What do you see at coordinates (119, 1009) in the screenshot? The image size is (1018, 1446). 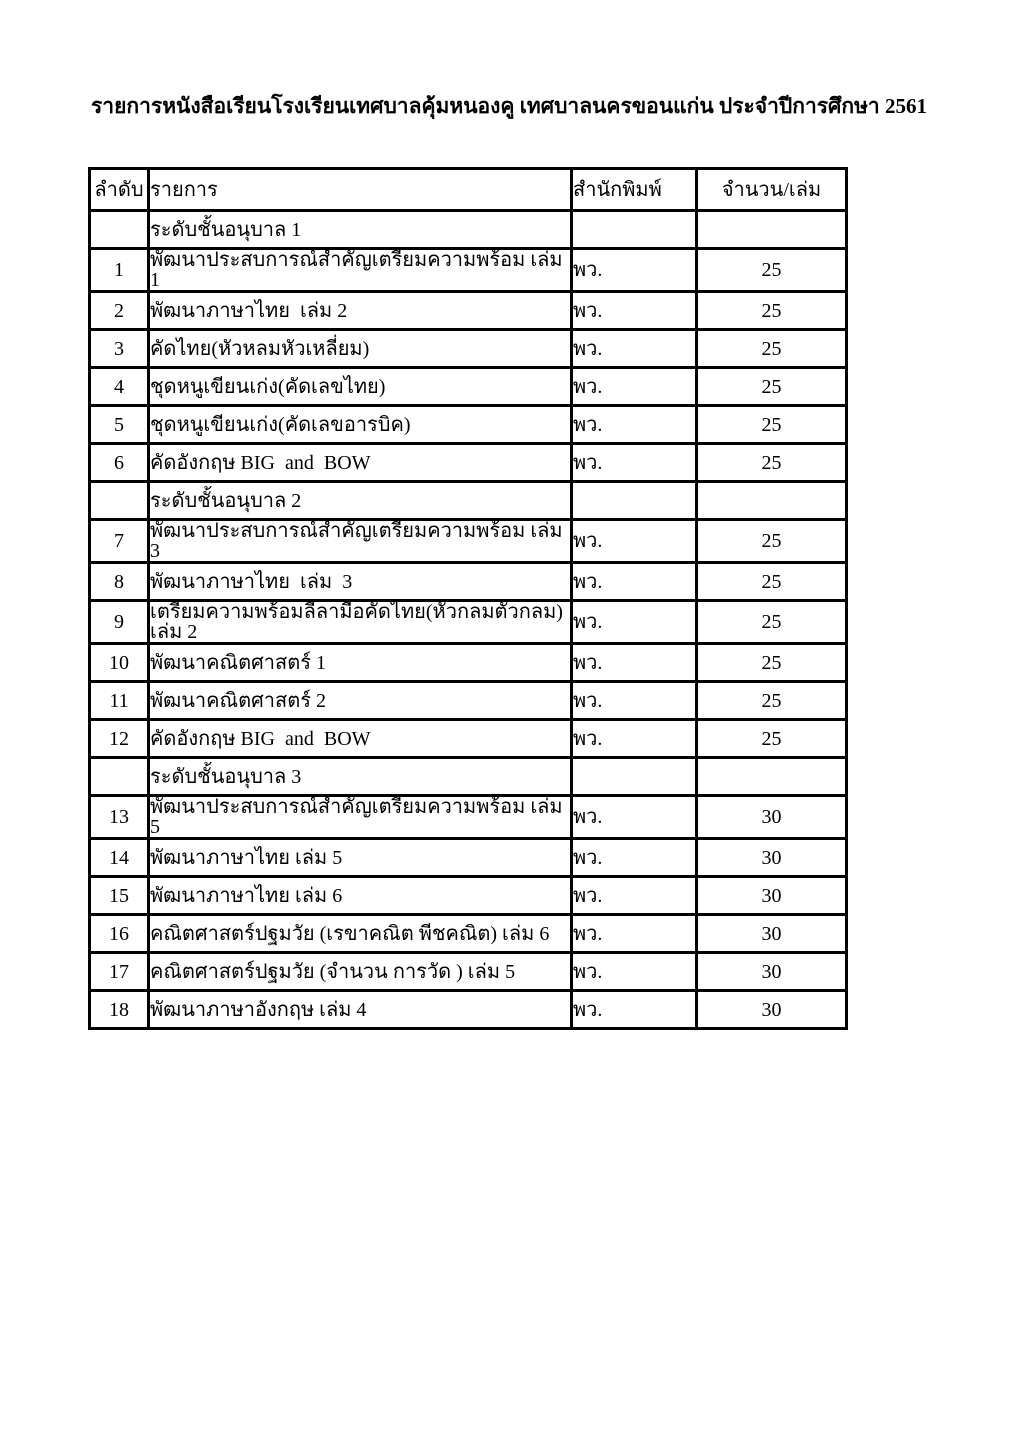 I see `row-number-cell: 18` at bounding box center [119, 1009].